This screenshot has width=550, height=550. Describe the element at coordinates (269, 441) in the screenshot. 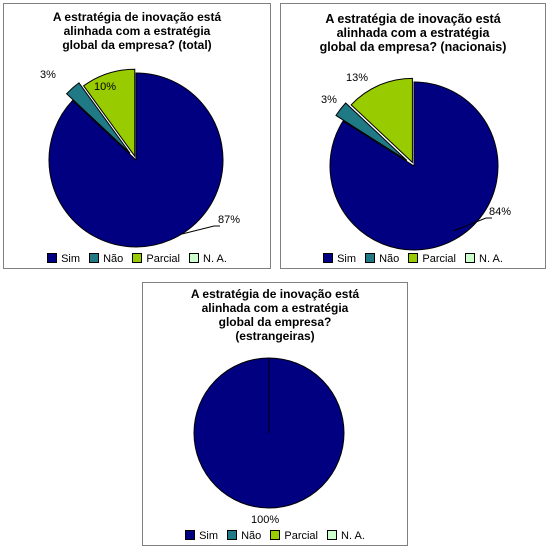

I see `pie-plot: 100%` at that location.